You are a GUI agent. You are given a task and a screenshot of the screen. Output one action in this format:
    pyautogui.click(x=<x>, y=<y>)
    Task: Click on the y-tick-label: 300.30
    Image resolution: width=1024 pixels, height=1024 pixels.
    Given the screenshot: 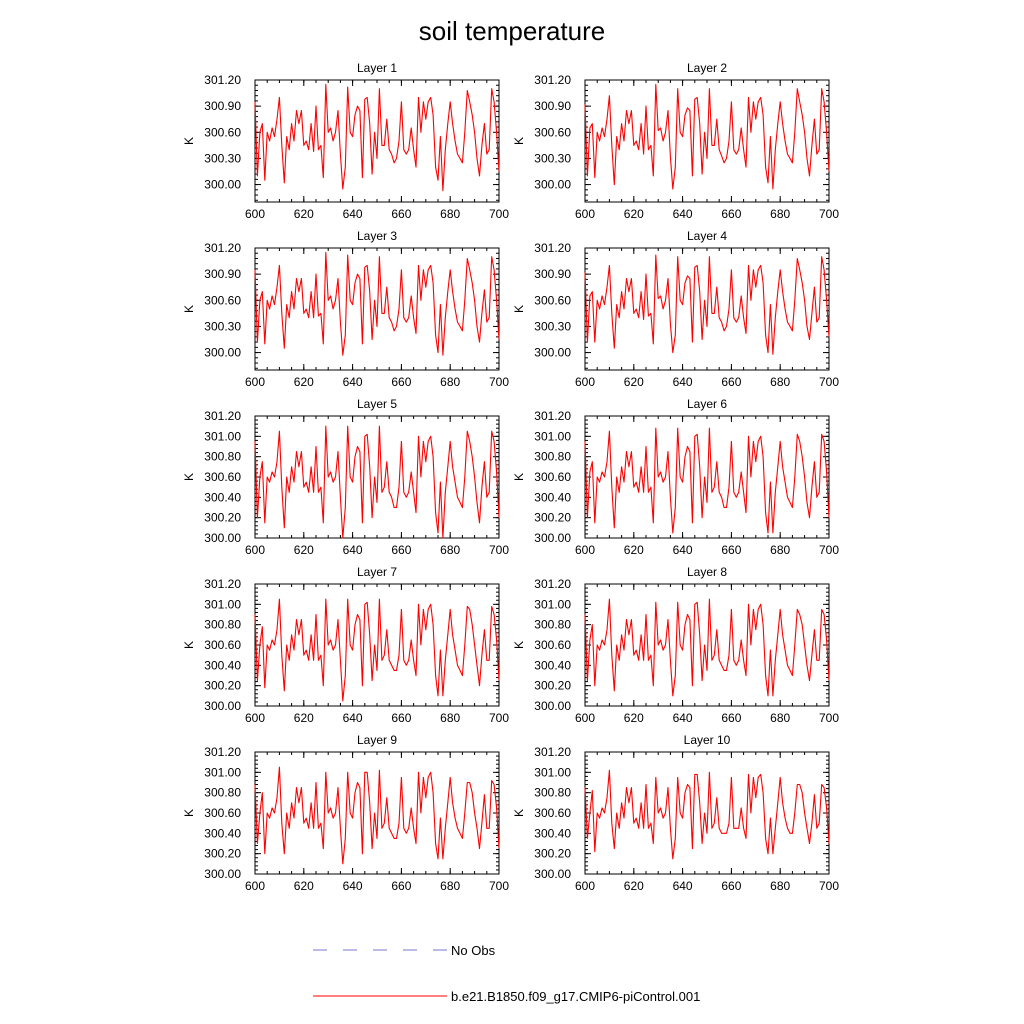 What is the action you would take?
    pyautogui.click(x=222, y=158)
    